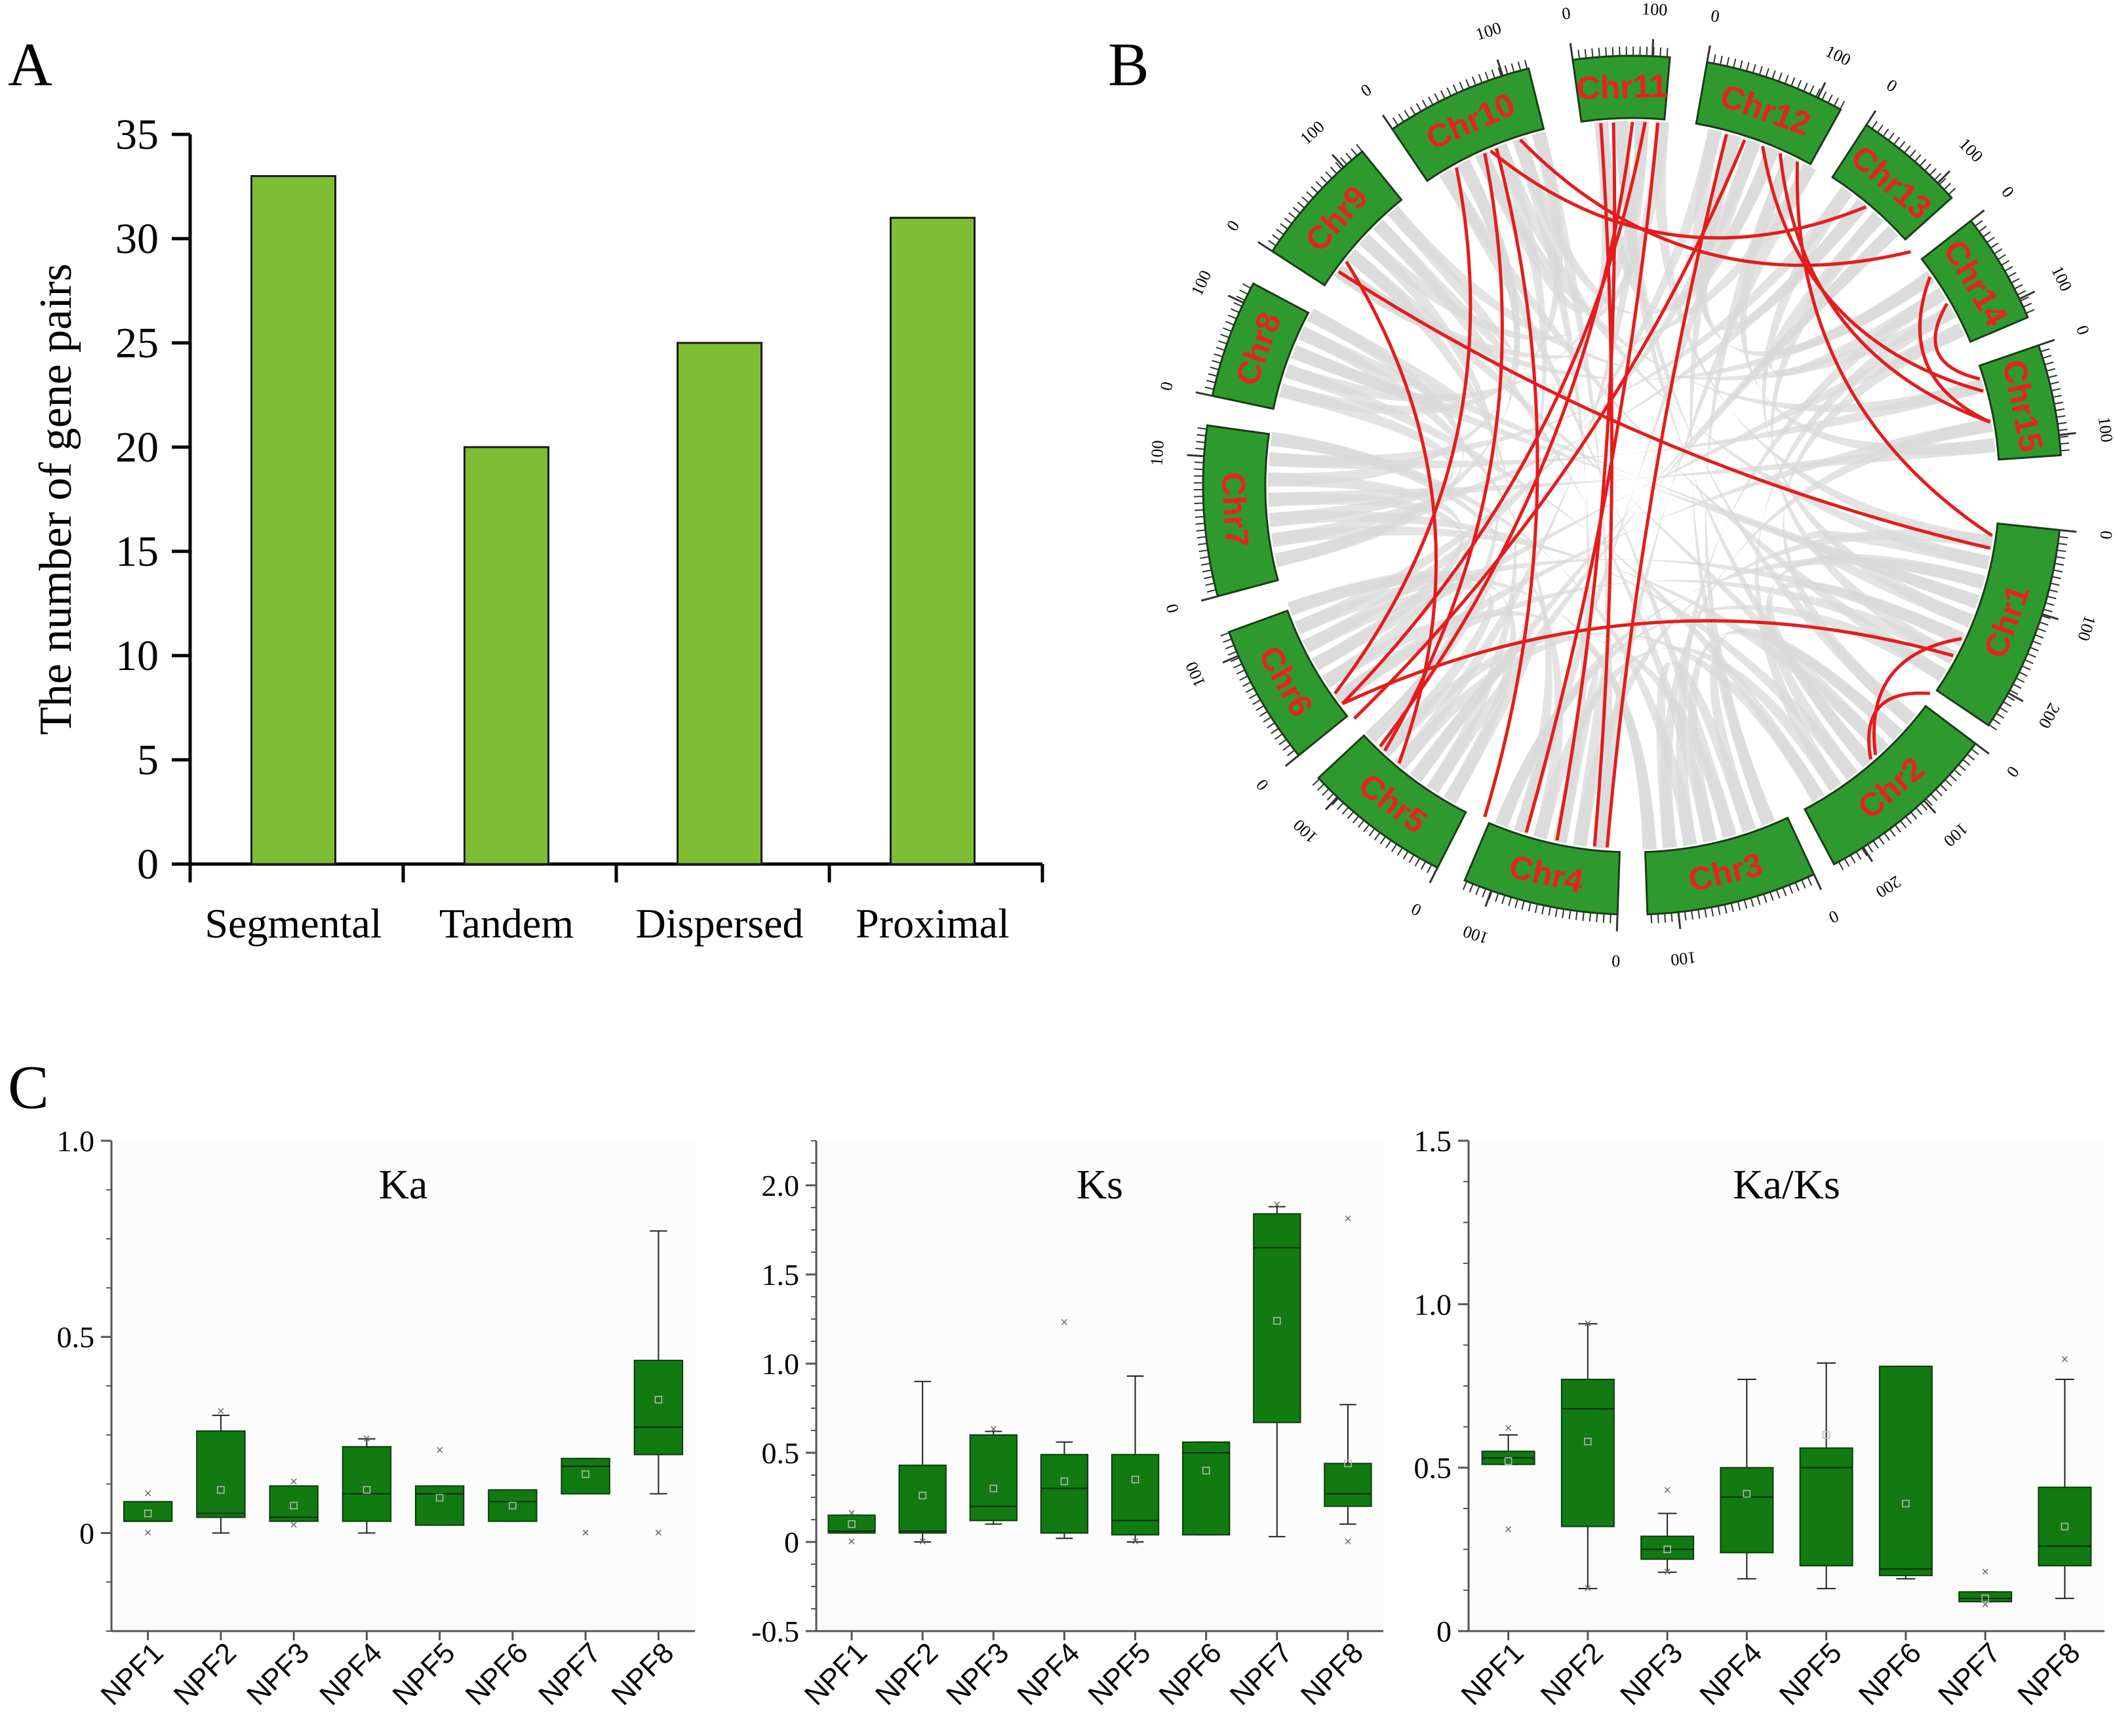  Describe the element at coordinates (836, 1673) in the screenshot. I see `x-tick-label: NPF1` at that location.